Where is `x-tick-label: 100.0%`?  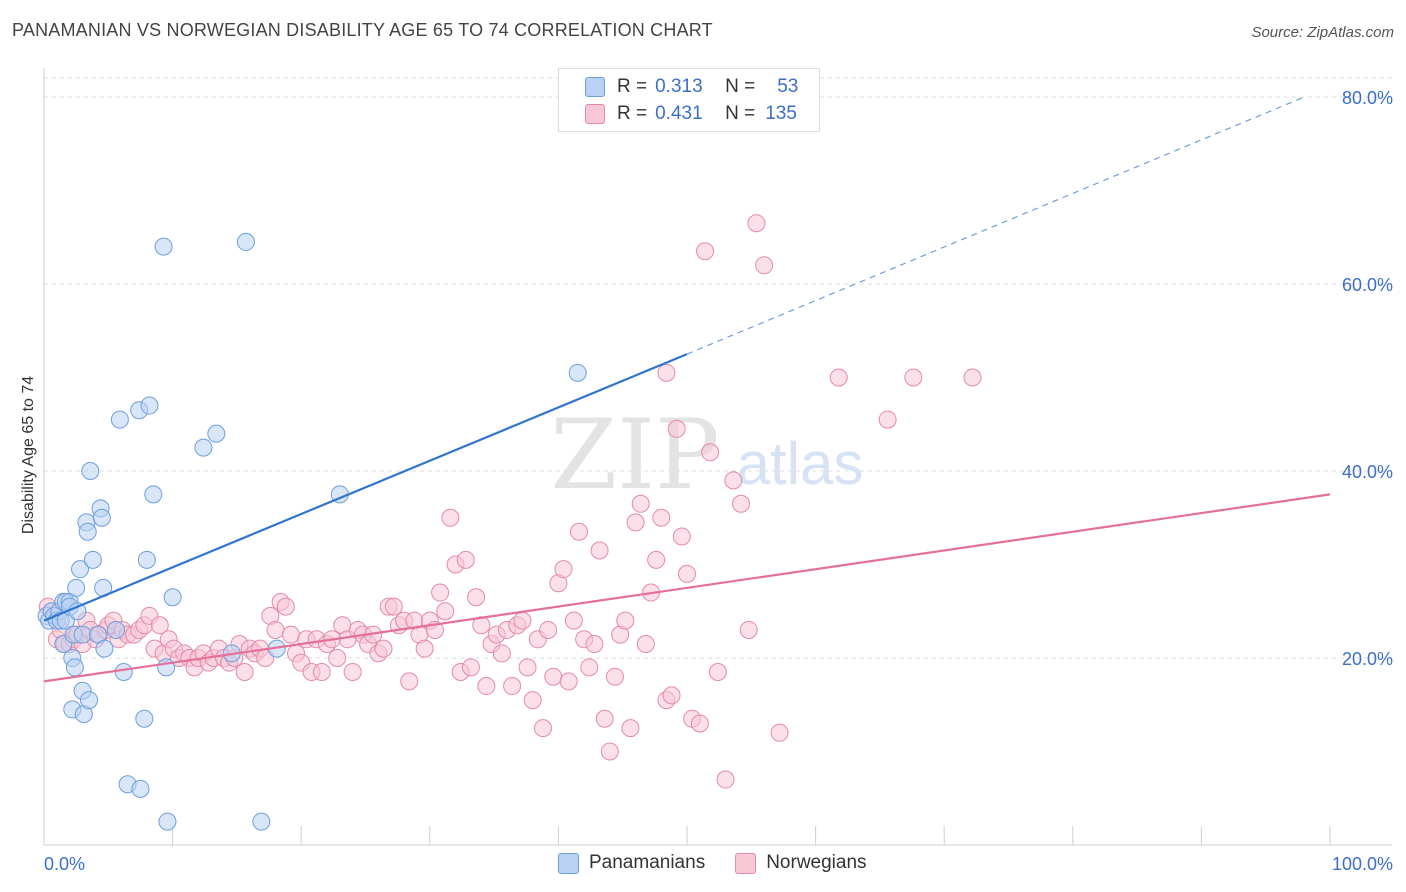 x-tick-label: 100.0% is located at coordinates (1362, 864).